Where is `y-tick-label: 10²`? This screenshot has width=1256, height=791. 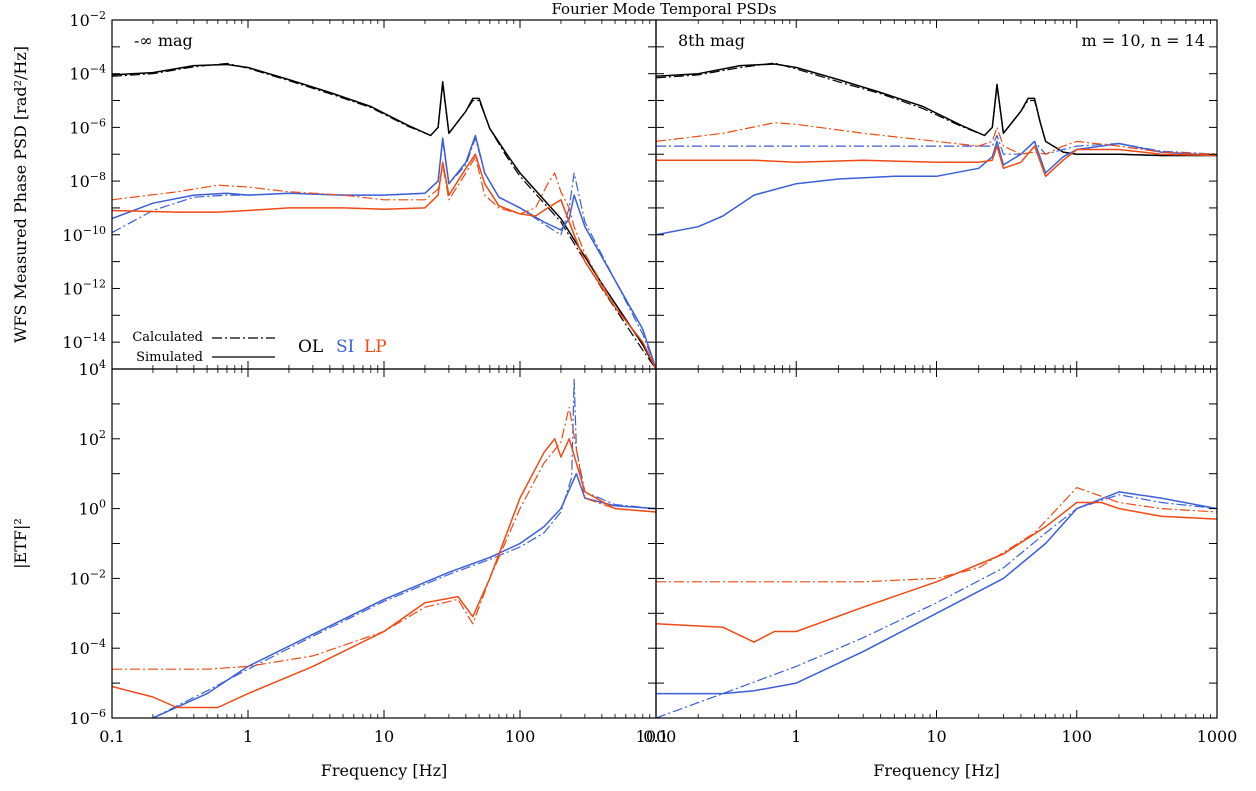
y-tick-label: 10² is located at coordinates (92, 438).